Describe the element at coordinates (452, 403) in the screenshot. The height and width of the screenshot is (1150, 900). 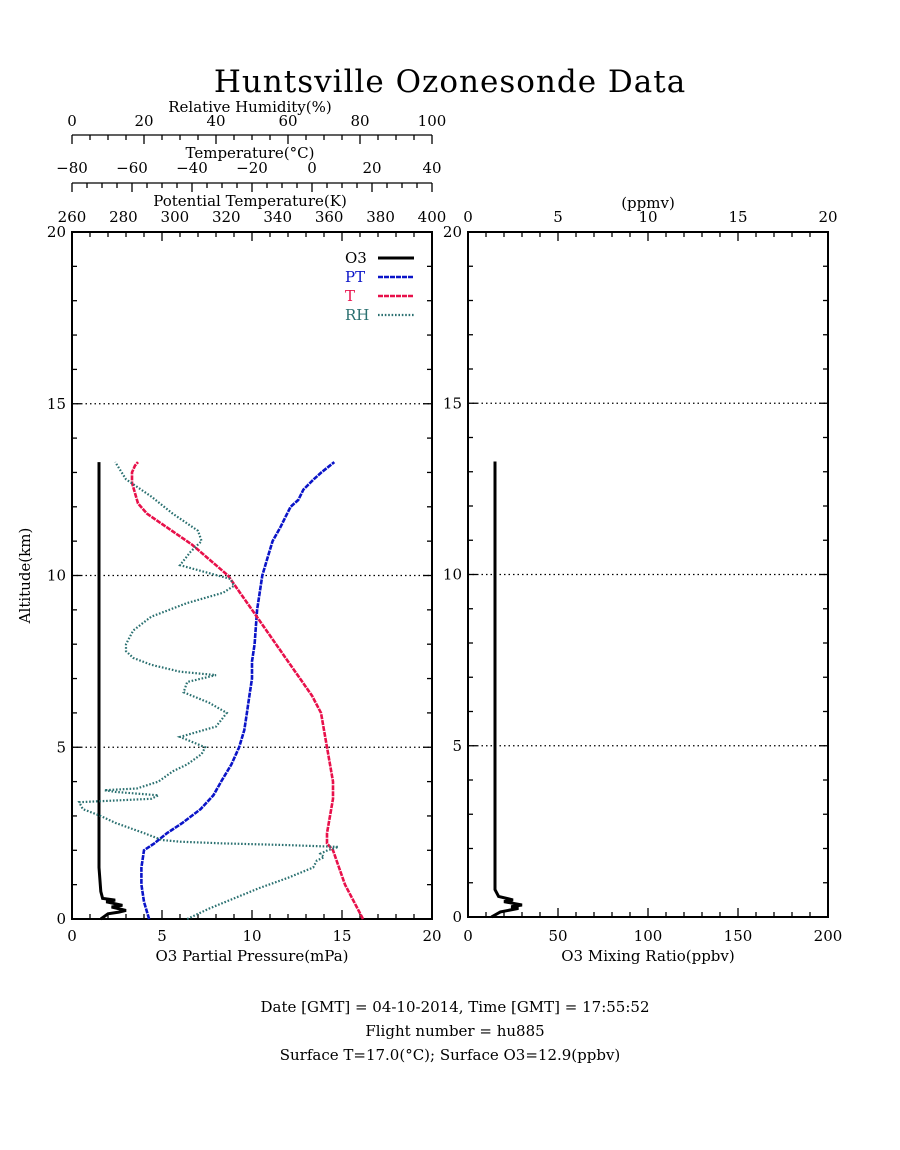
I see `right-ytick-label: 15` at that location.